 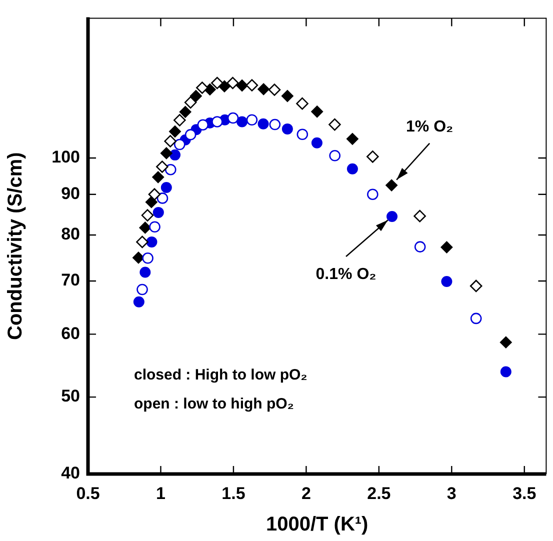 What do you see at coordinates (317, 525) in the screenshot?
I see `x-axis-title: 1000/T (K¹)` at bounding box center [317, 525].